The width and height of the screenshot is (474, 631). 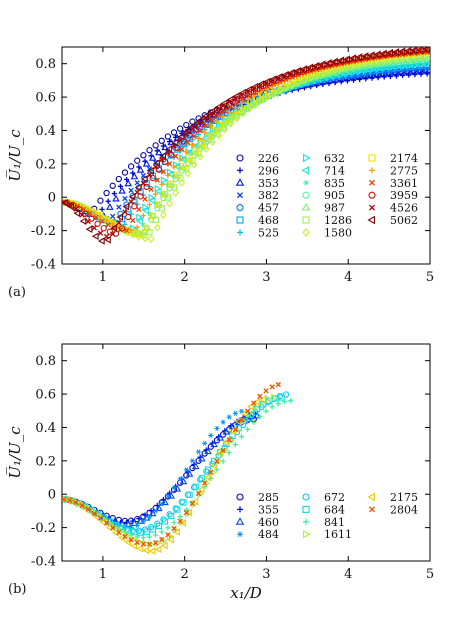 I want to click on legend-label: 632, so click(x=334, y=158).